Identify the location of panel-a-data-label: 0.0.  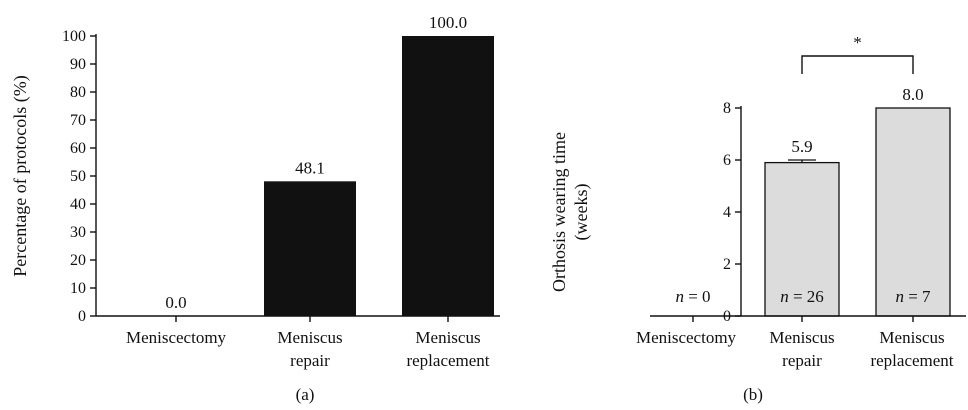
(175, 302).